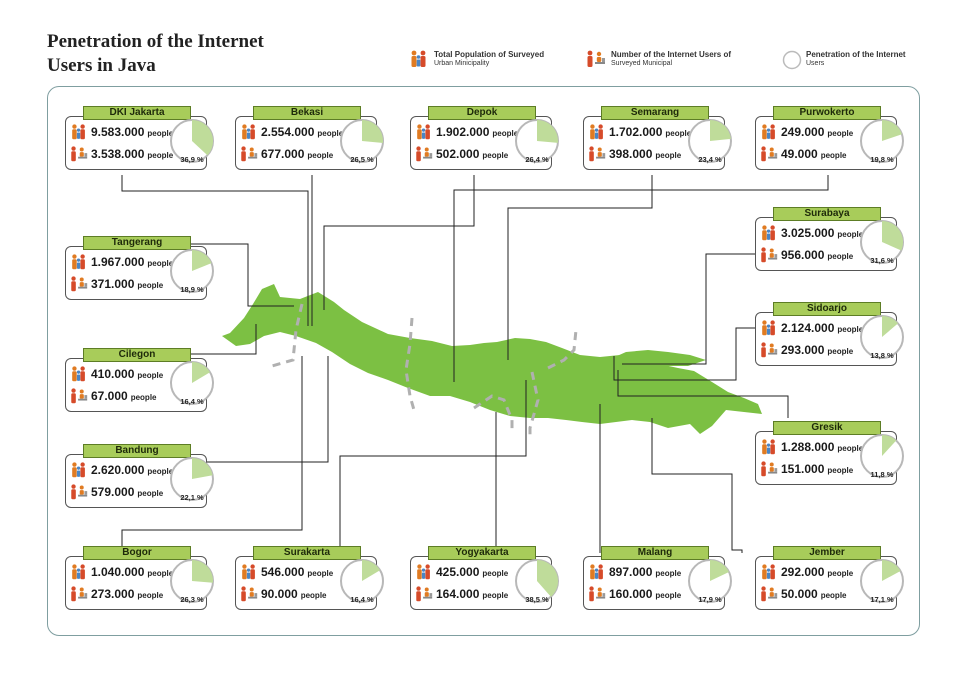 The width and height of the screenshot is (978, 673). I want to click on population-row: 410.000 people, so click(124, 374).